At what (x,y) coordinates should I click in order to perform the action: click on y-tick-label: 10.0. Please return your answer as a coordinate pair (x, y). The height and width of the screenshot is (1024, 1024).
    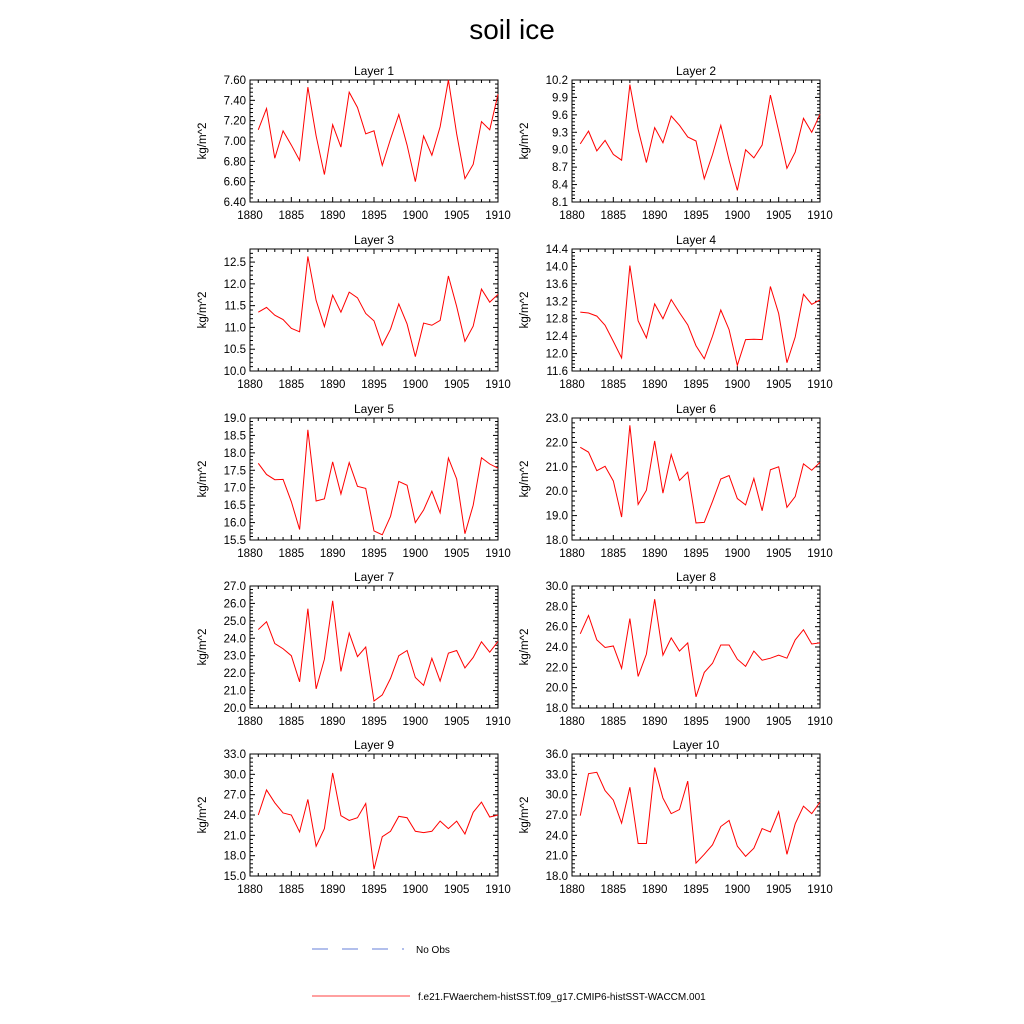
    Looking at the image, I should click on (235, 372).